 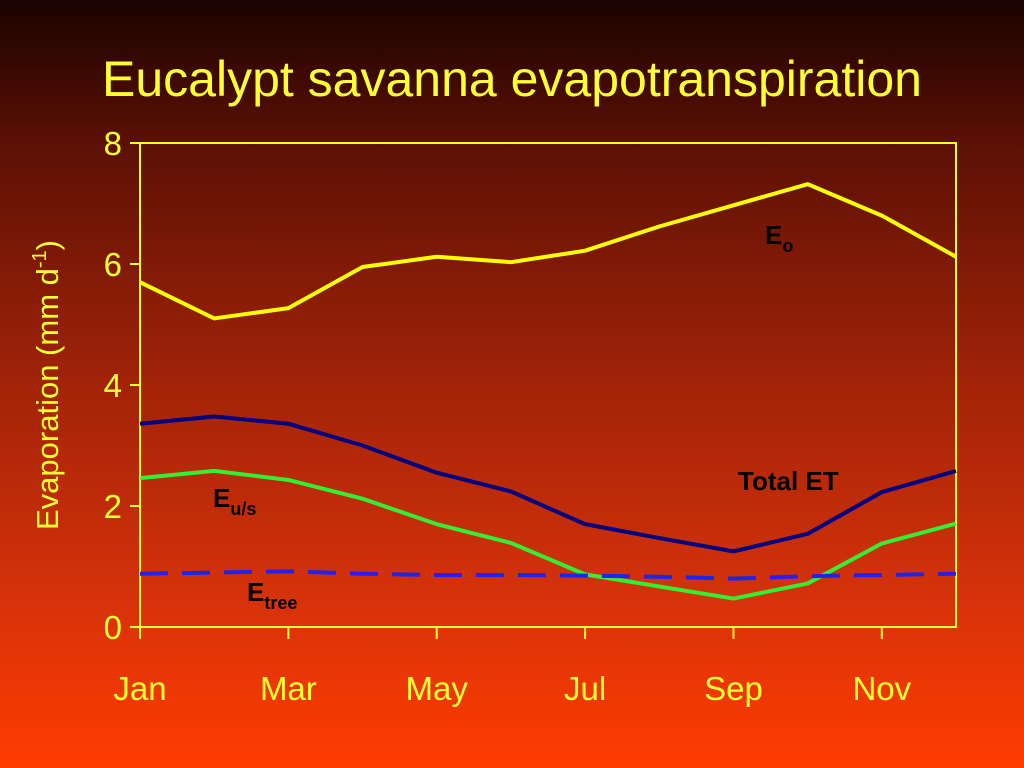 I want to click on y-axis-label: Evaporation (mm d-1), so click(x=47, y=385).